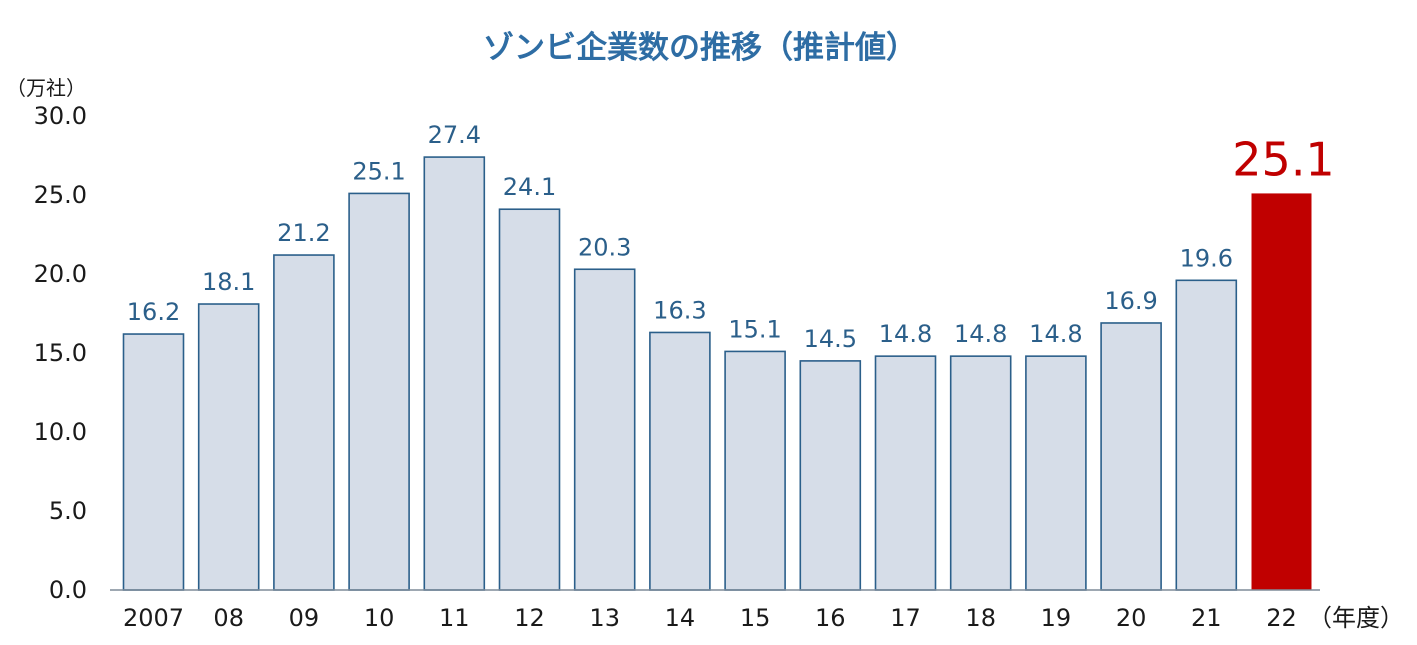 Image resolution: width=1417 pixels, height=645 pixels. I want to click on x-tick-label: 22, so click(1281, 618).